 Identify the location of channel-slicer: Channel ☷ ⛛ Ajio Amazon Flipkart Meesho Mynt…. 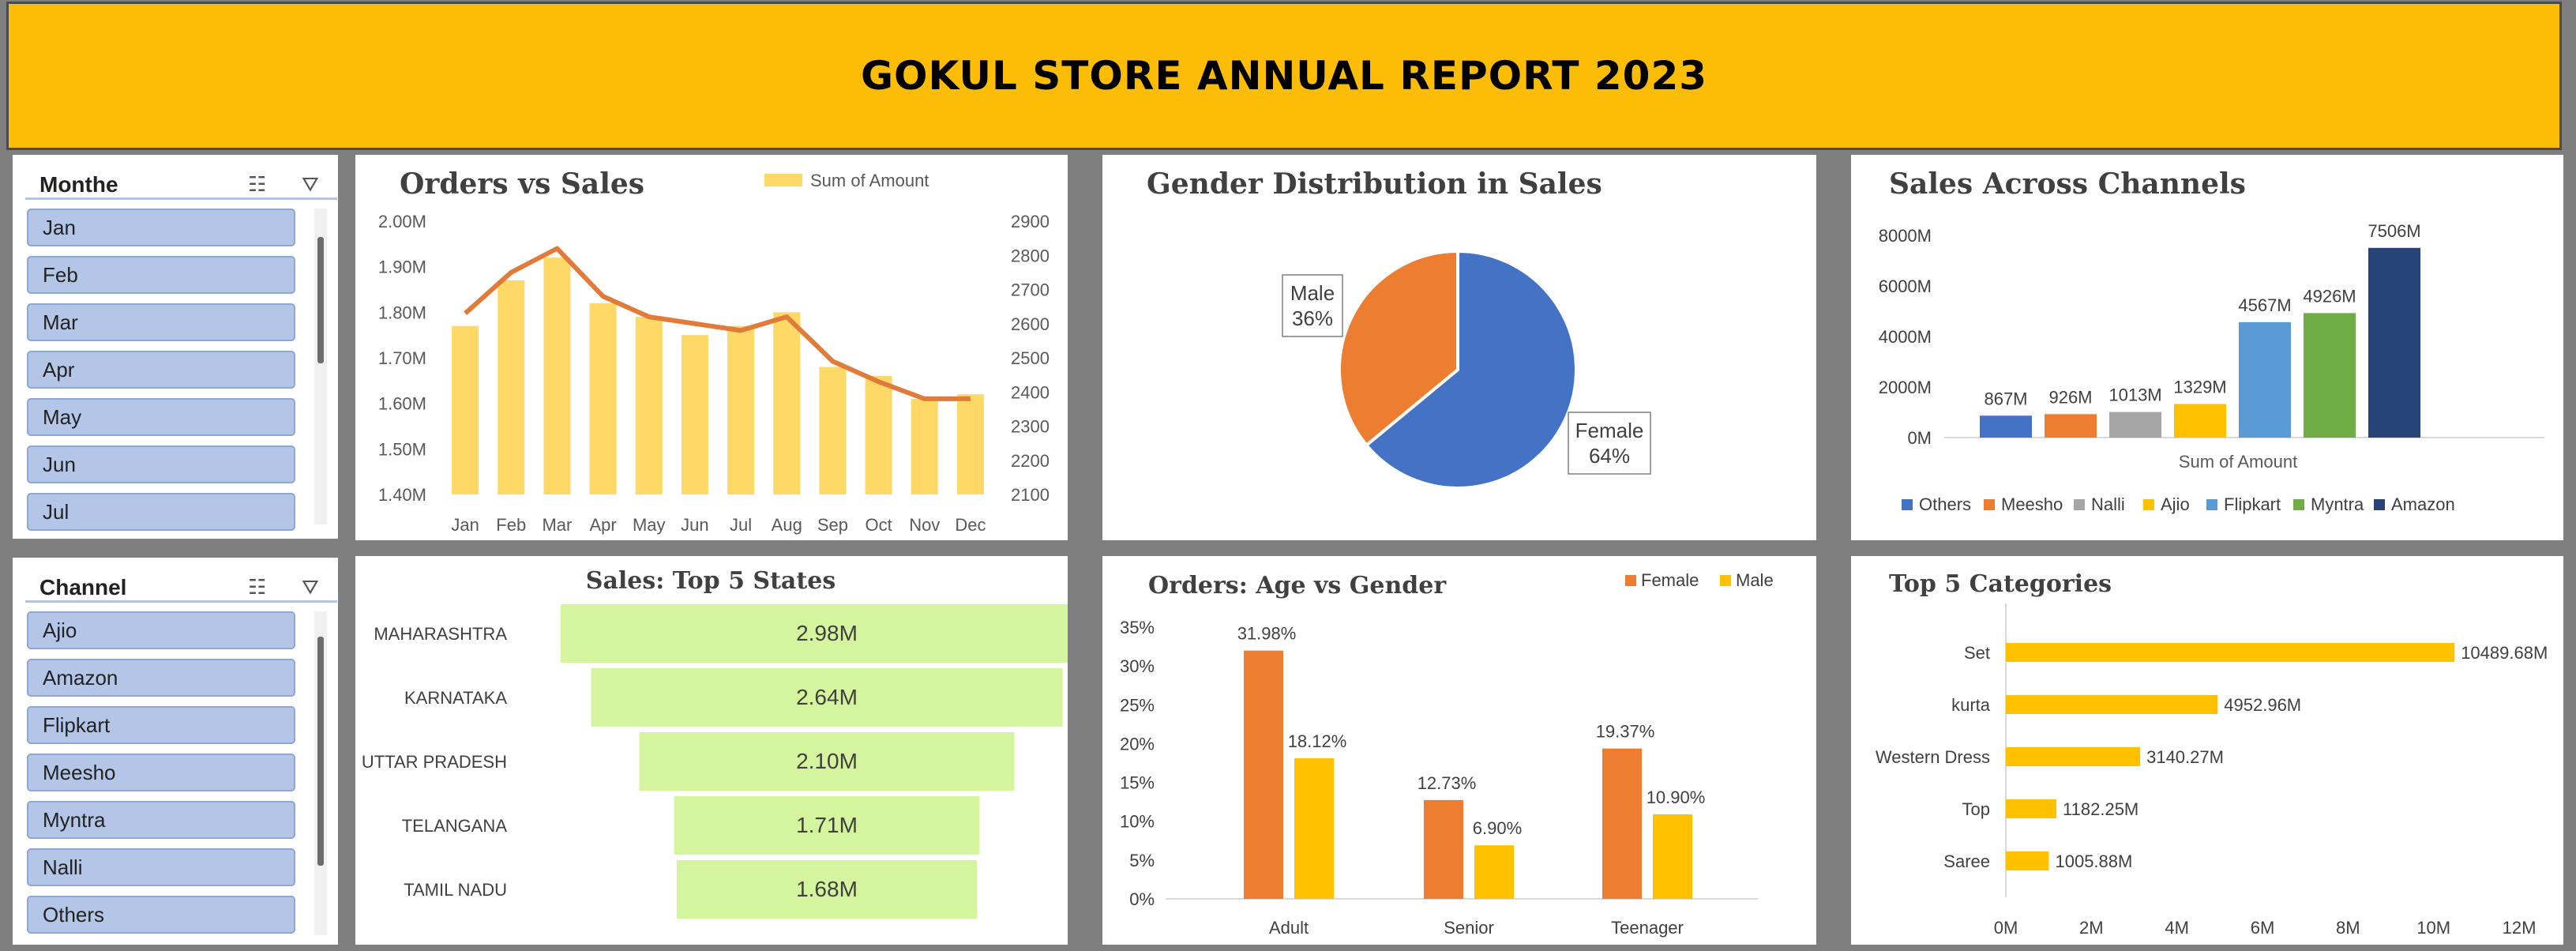
(175, 751).